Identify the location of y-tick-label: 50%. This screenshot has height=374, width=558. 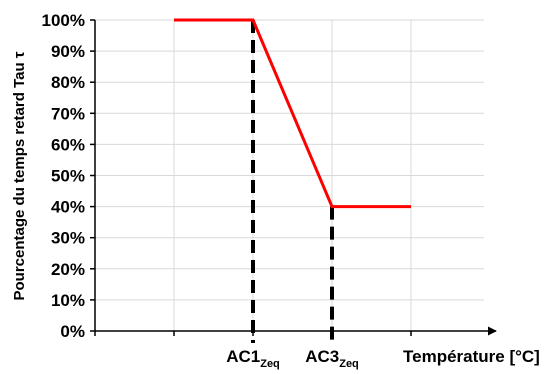
(68, 176).